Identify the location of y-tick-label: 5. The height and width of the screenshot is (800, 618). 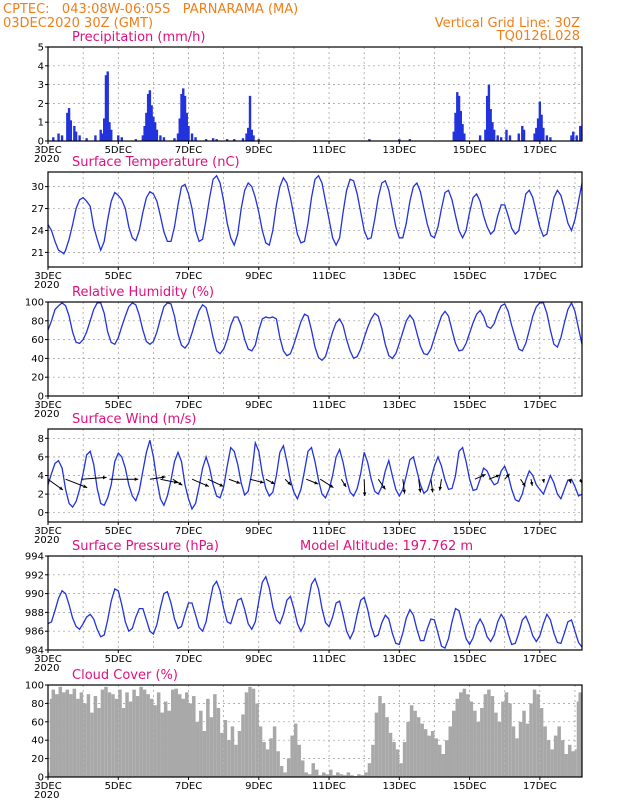
(41, 48).